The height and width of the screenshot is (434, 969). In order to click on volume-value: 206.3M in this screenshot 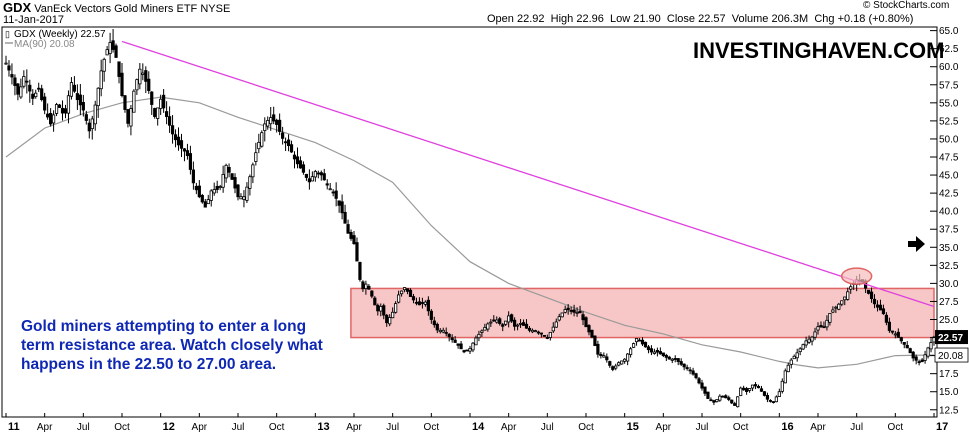, I will do `click(790, 19)`.